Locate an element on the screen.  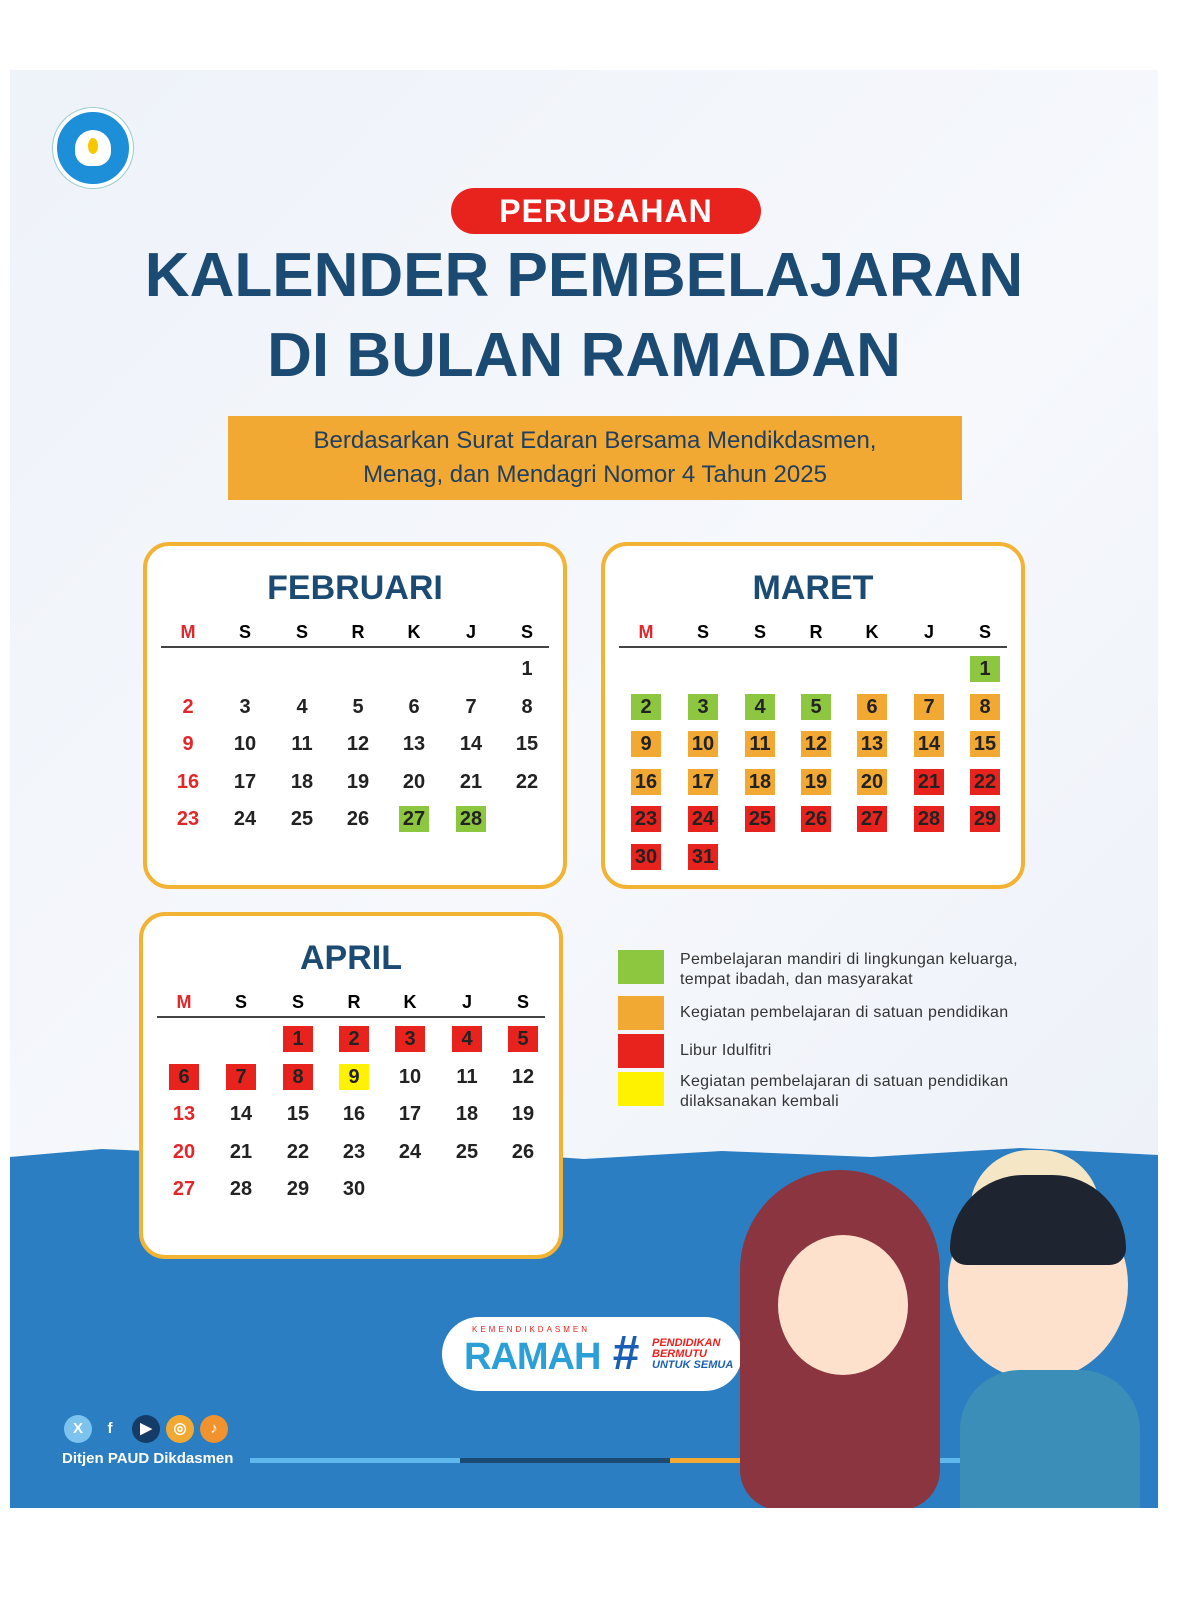
legend-swatch-red is located at coordinates (641, 1051).